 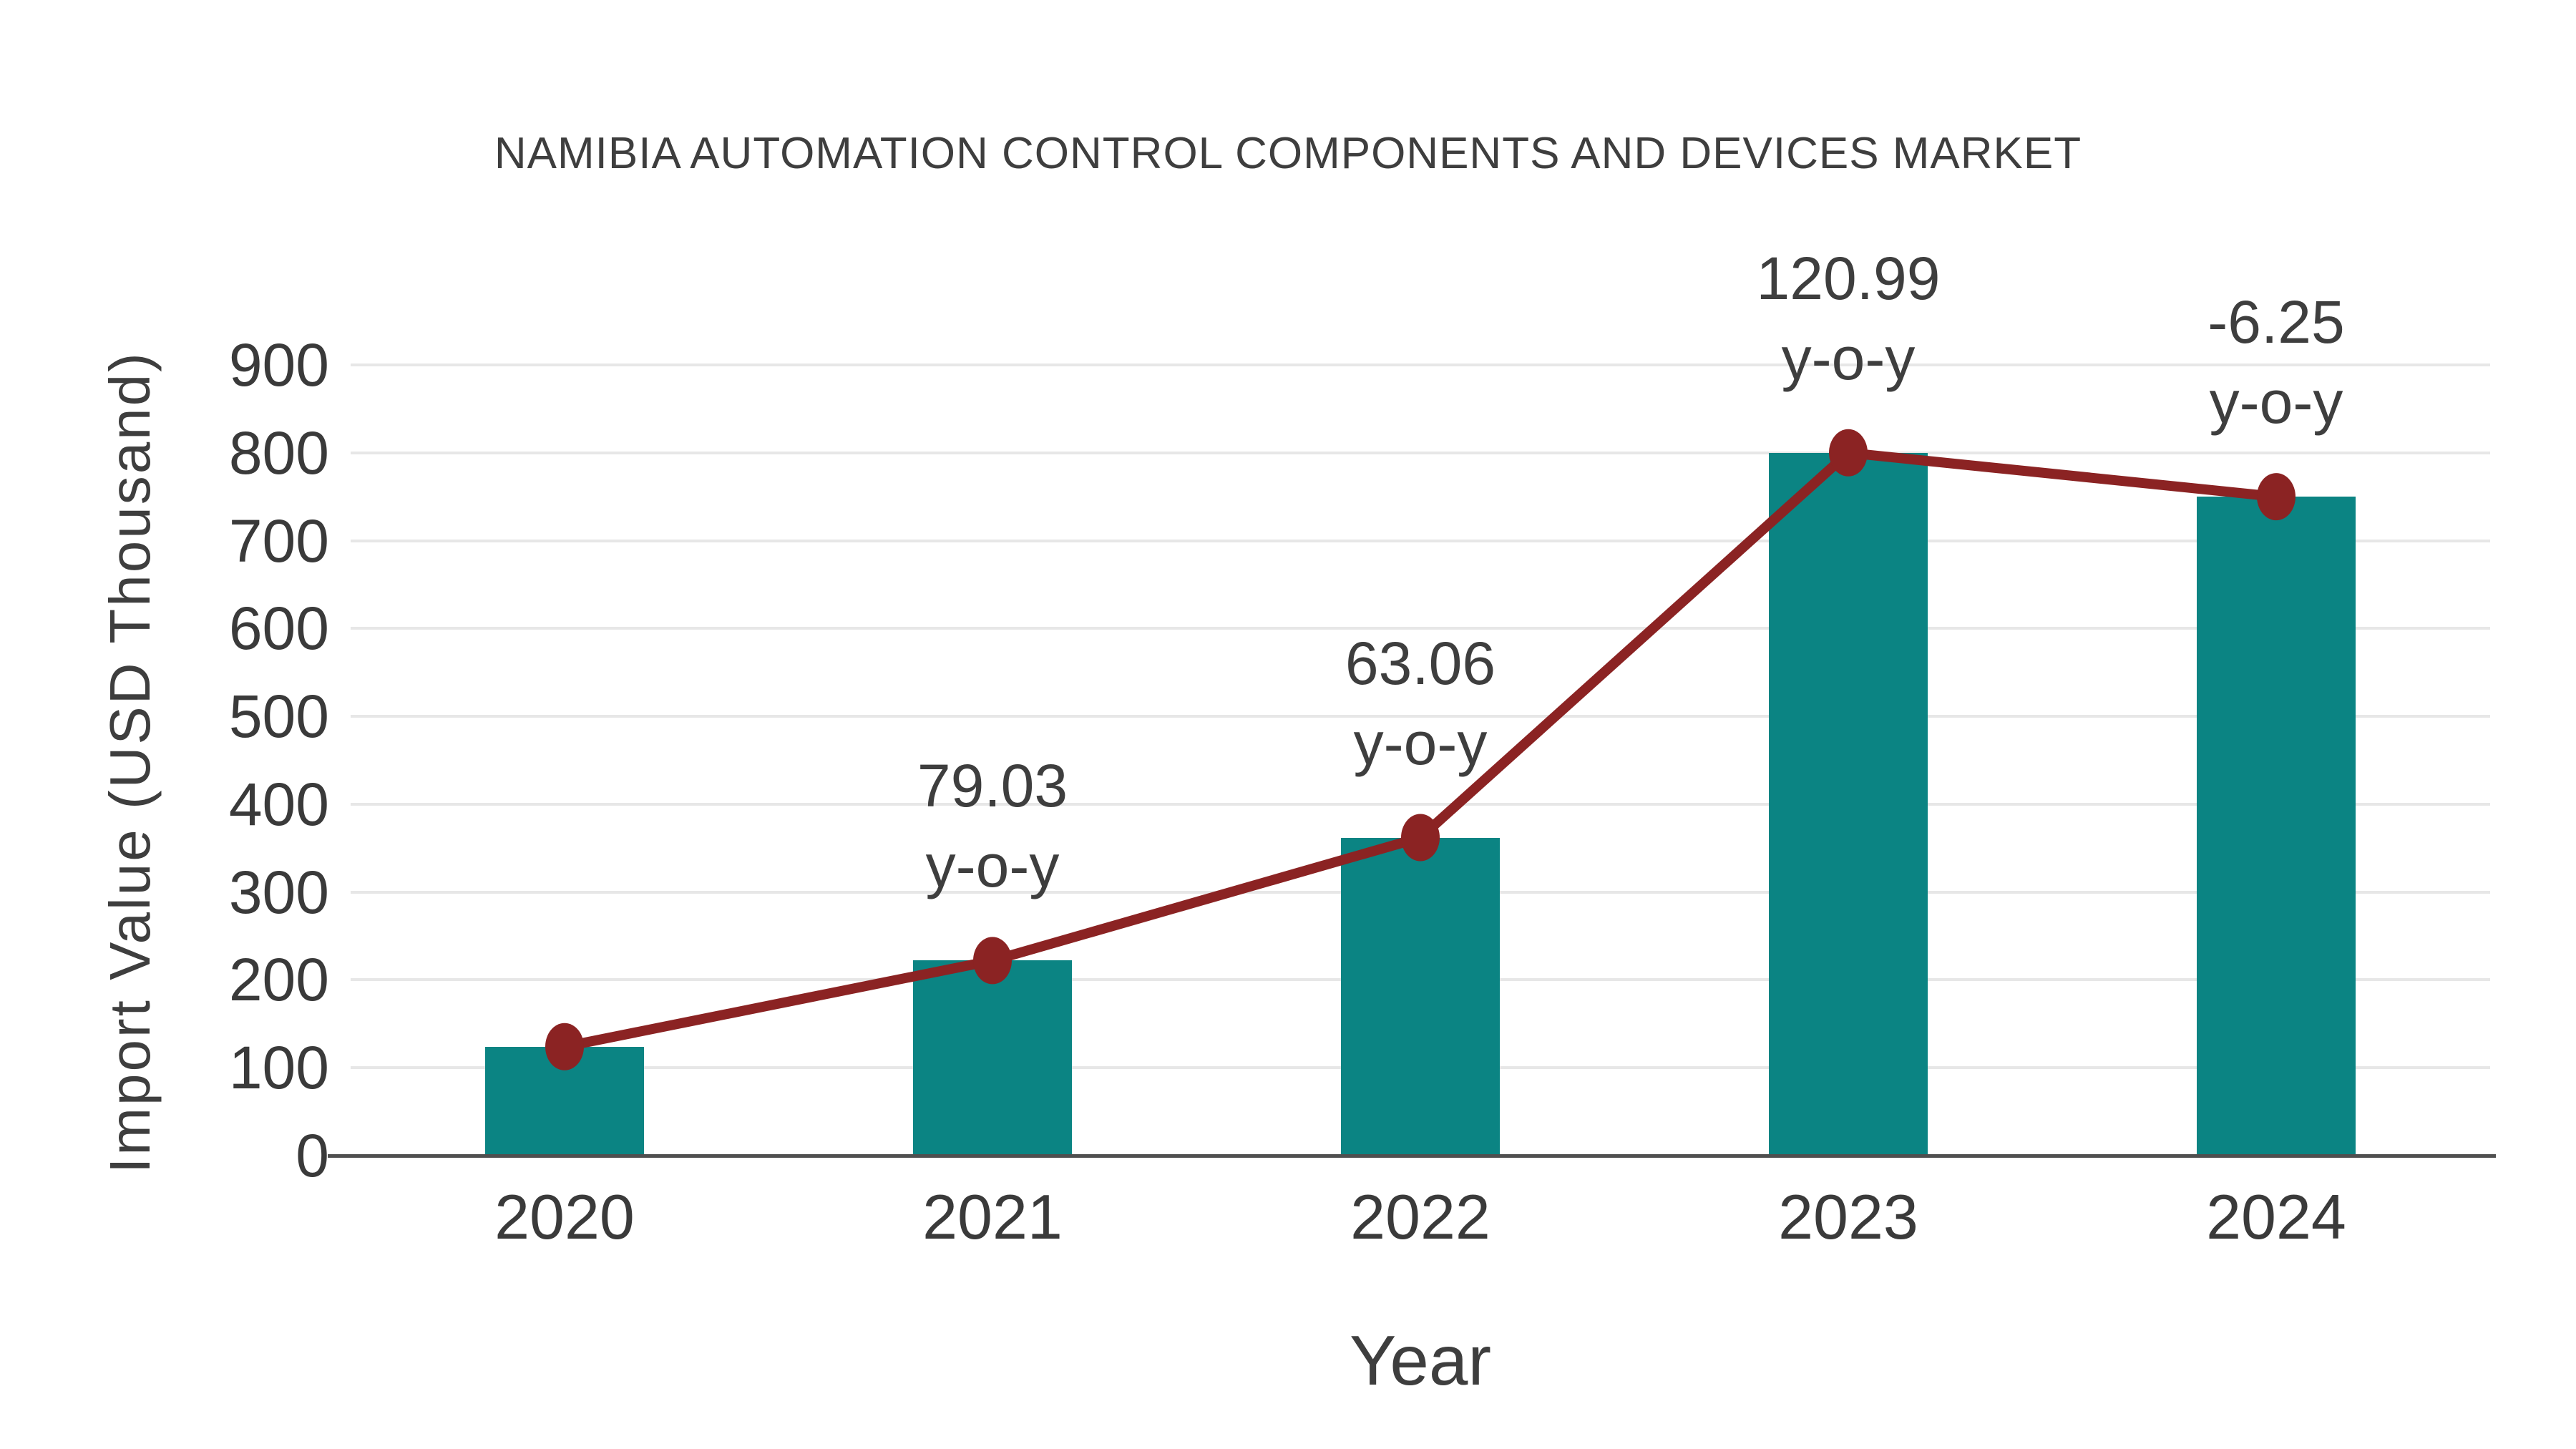 I want to click on y-tick-label-300: 300, so click(x=278, y=892).